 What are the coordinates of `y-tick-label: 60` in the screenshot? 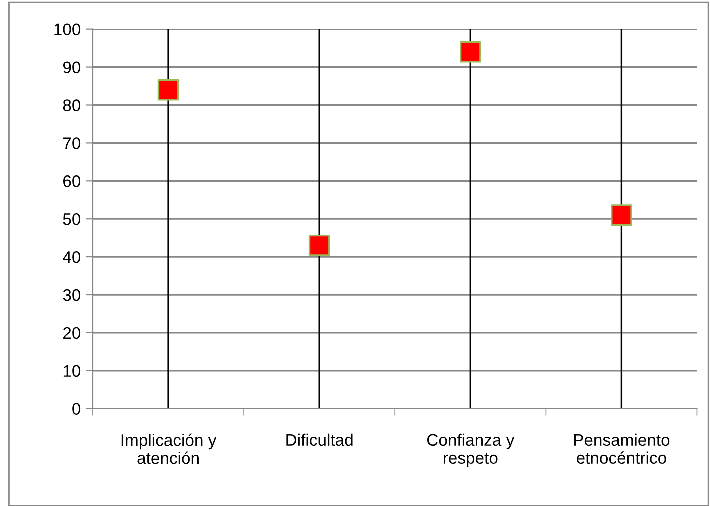 It's located at (72, 182).